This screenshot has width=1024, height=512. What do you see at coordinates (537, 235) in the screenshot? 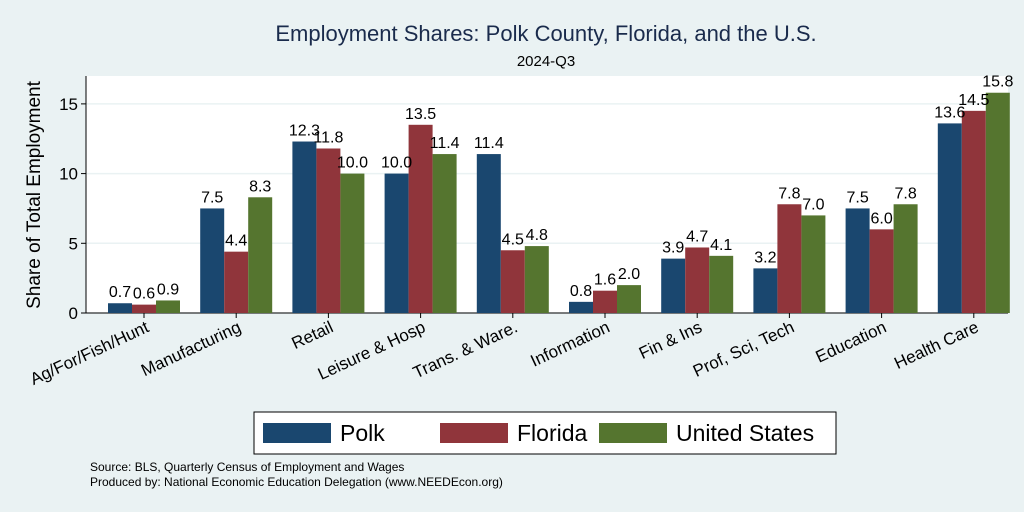
I see `bar-value-label: 4.8` at bounding box center [537, 235].